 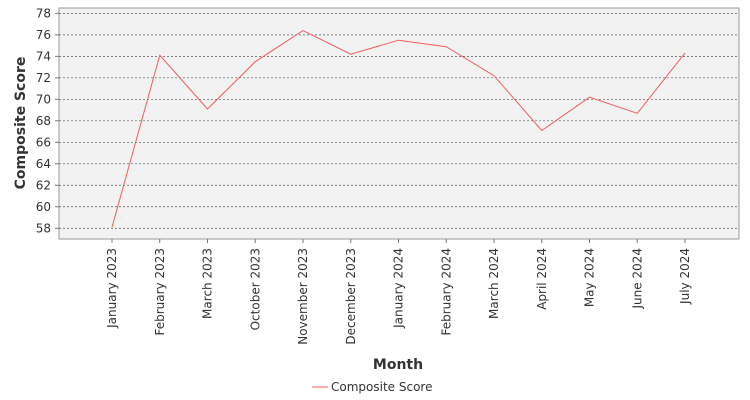 I want to click on x-tick-label: July 2024, so click(x=685, y=276).